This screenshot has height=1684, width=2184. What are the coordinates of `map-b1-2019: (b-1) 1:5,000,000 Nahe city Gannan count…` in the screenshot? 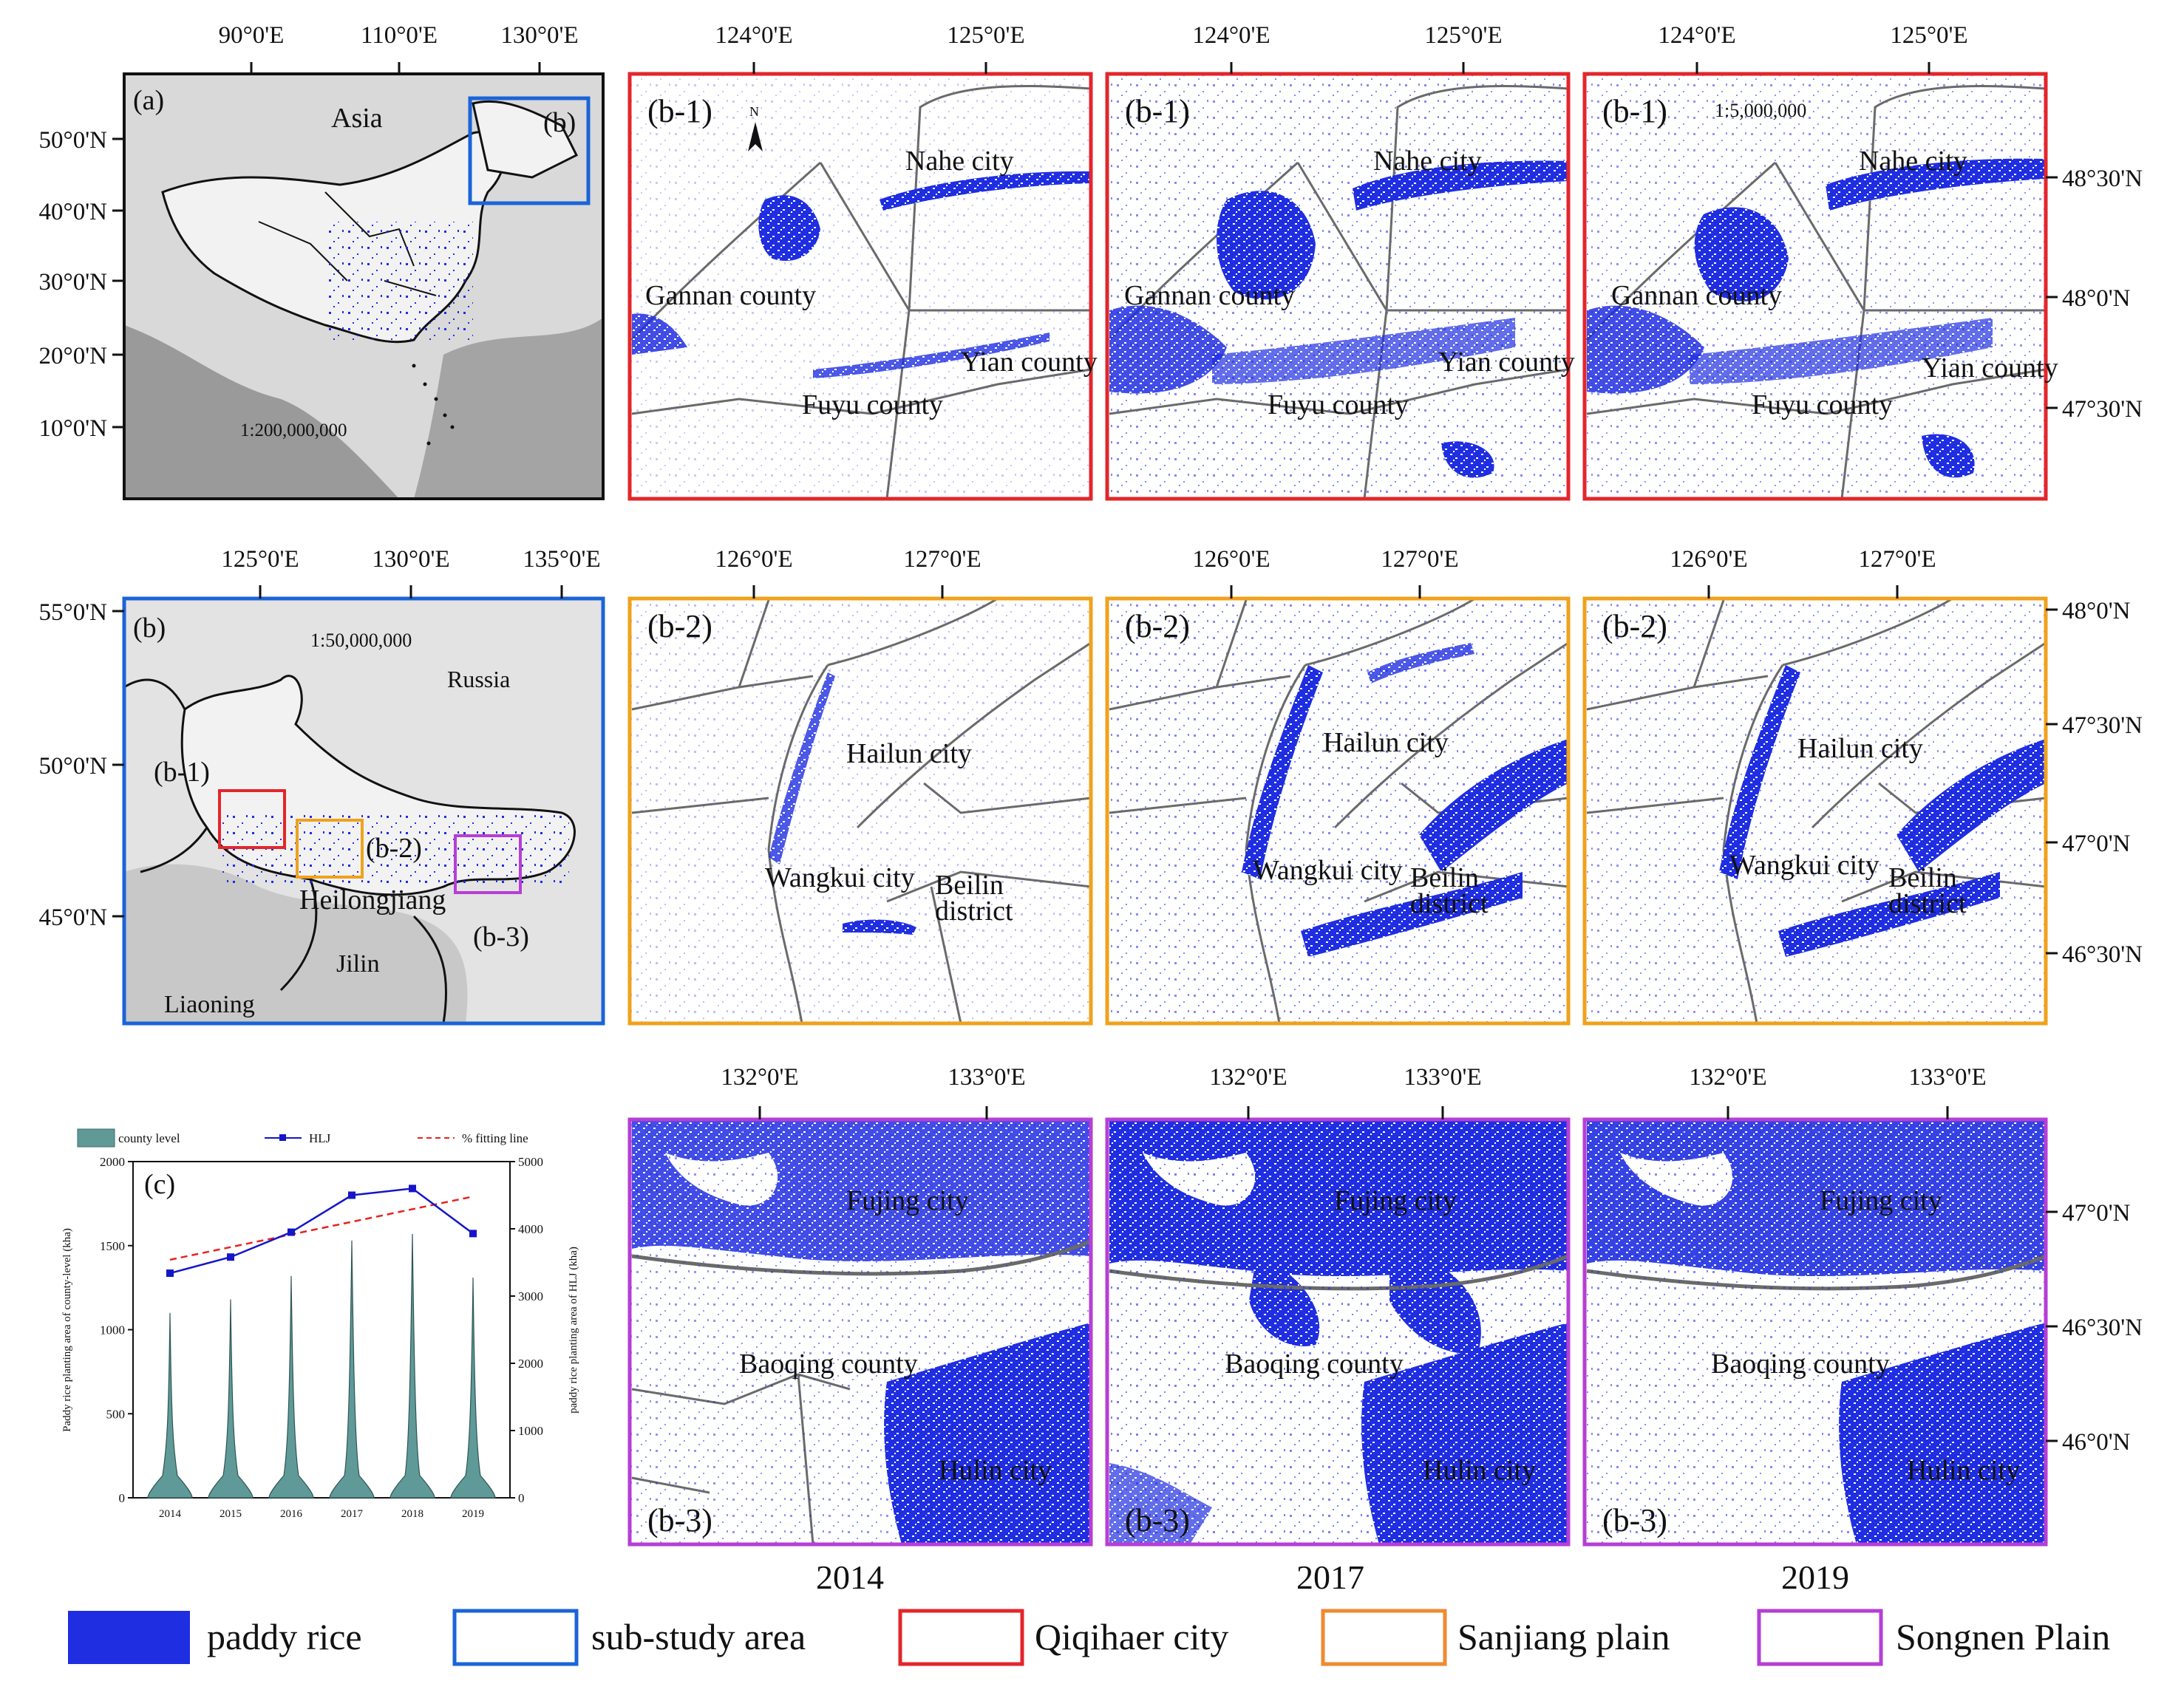 It's located at (1820, 286).